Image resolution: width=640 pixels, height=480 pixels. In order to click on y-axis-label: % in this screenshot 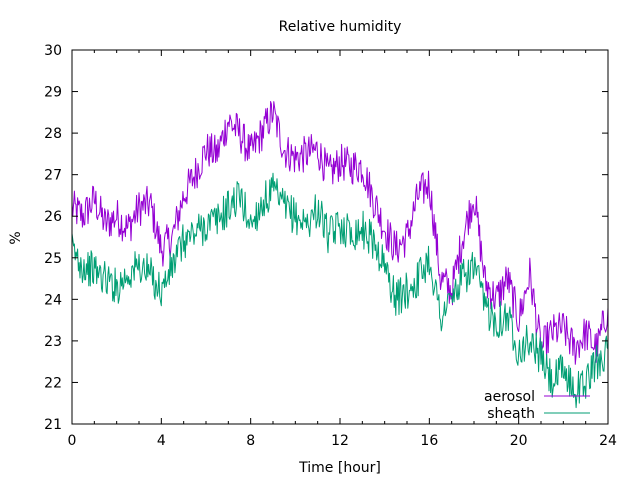, I will do `click(16, 237)`.